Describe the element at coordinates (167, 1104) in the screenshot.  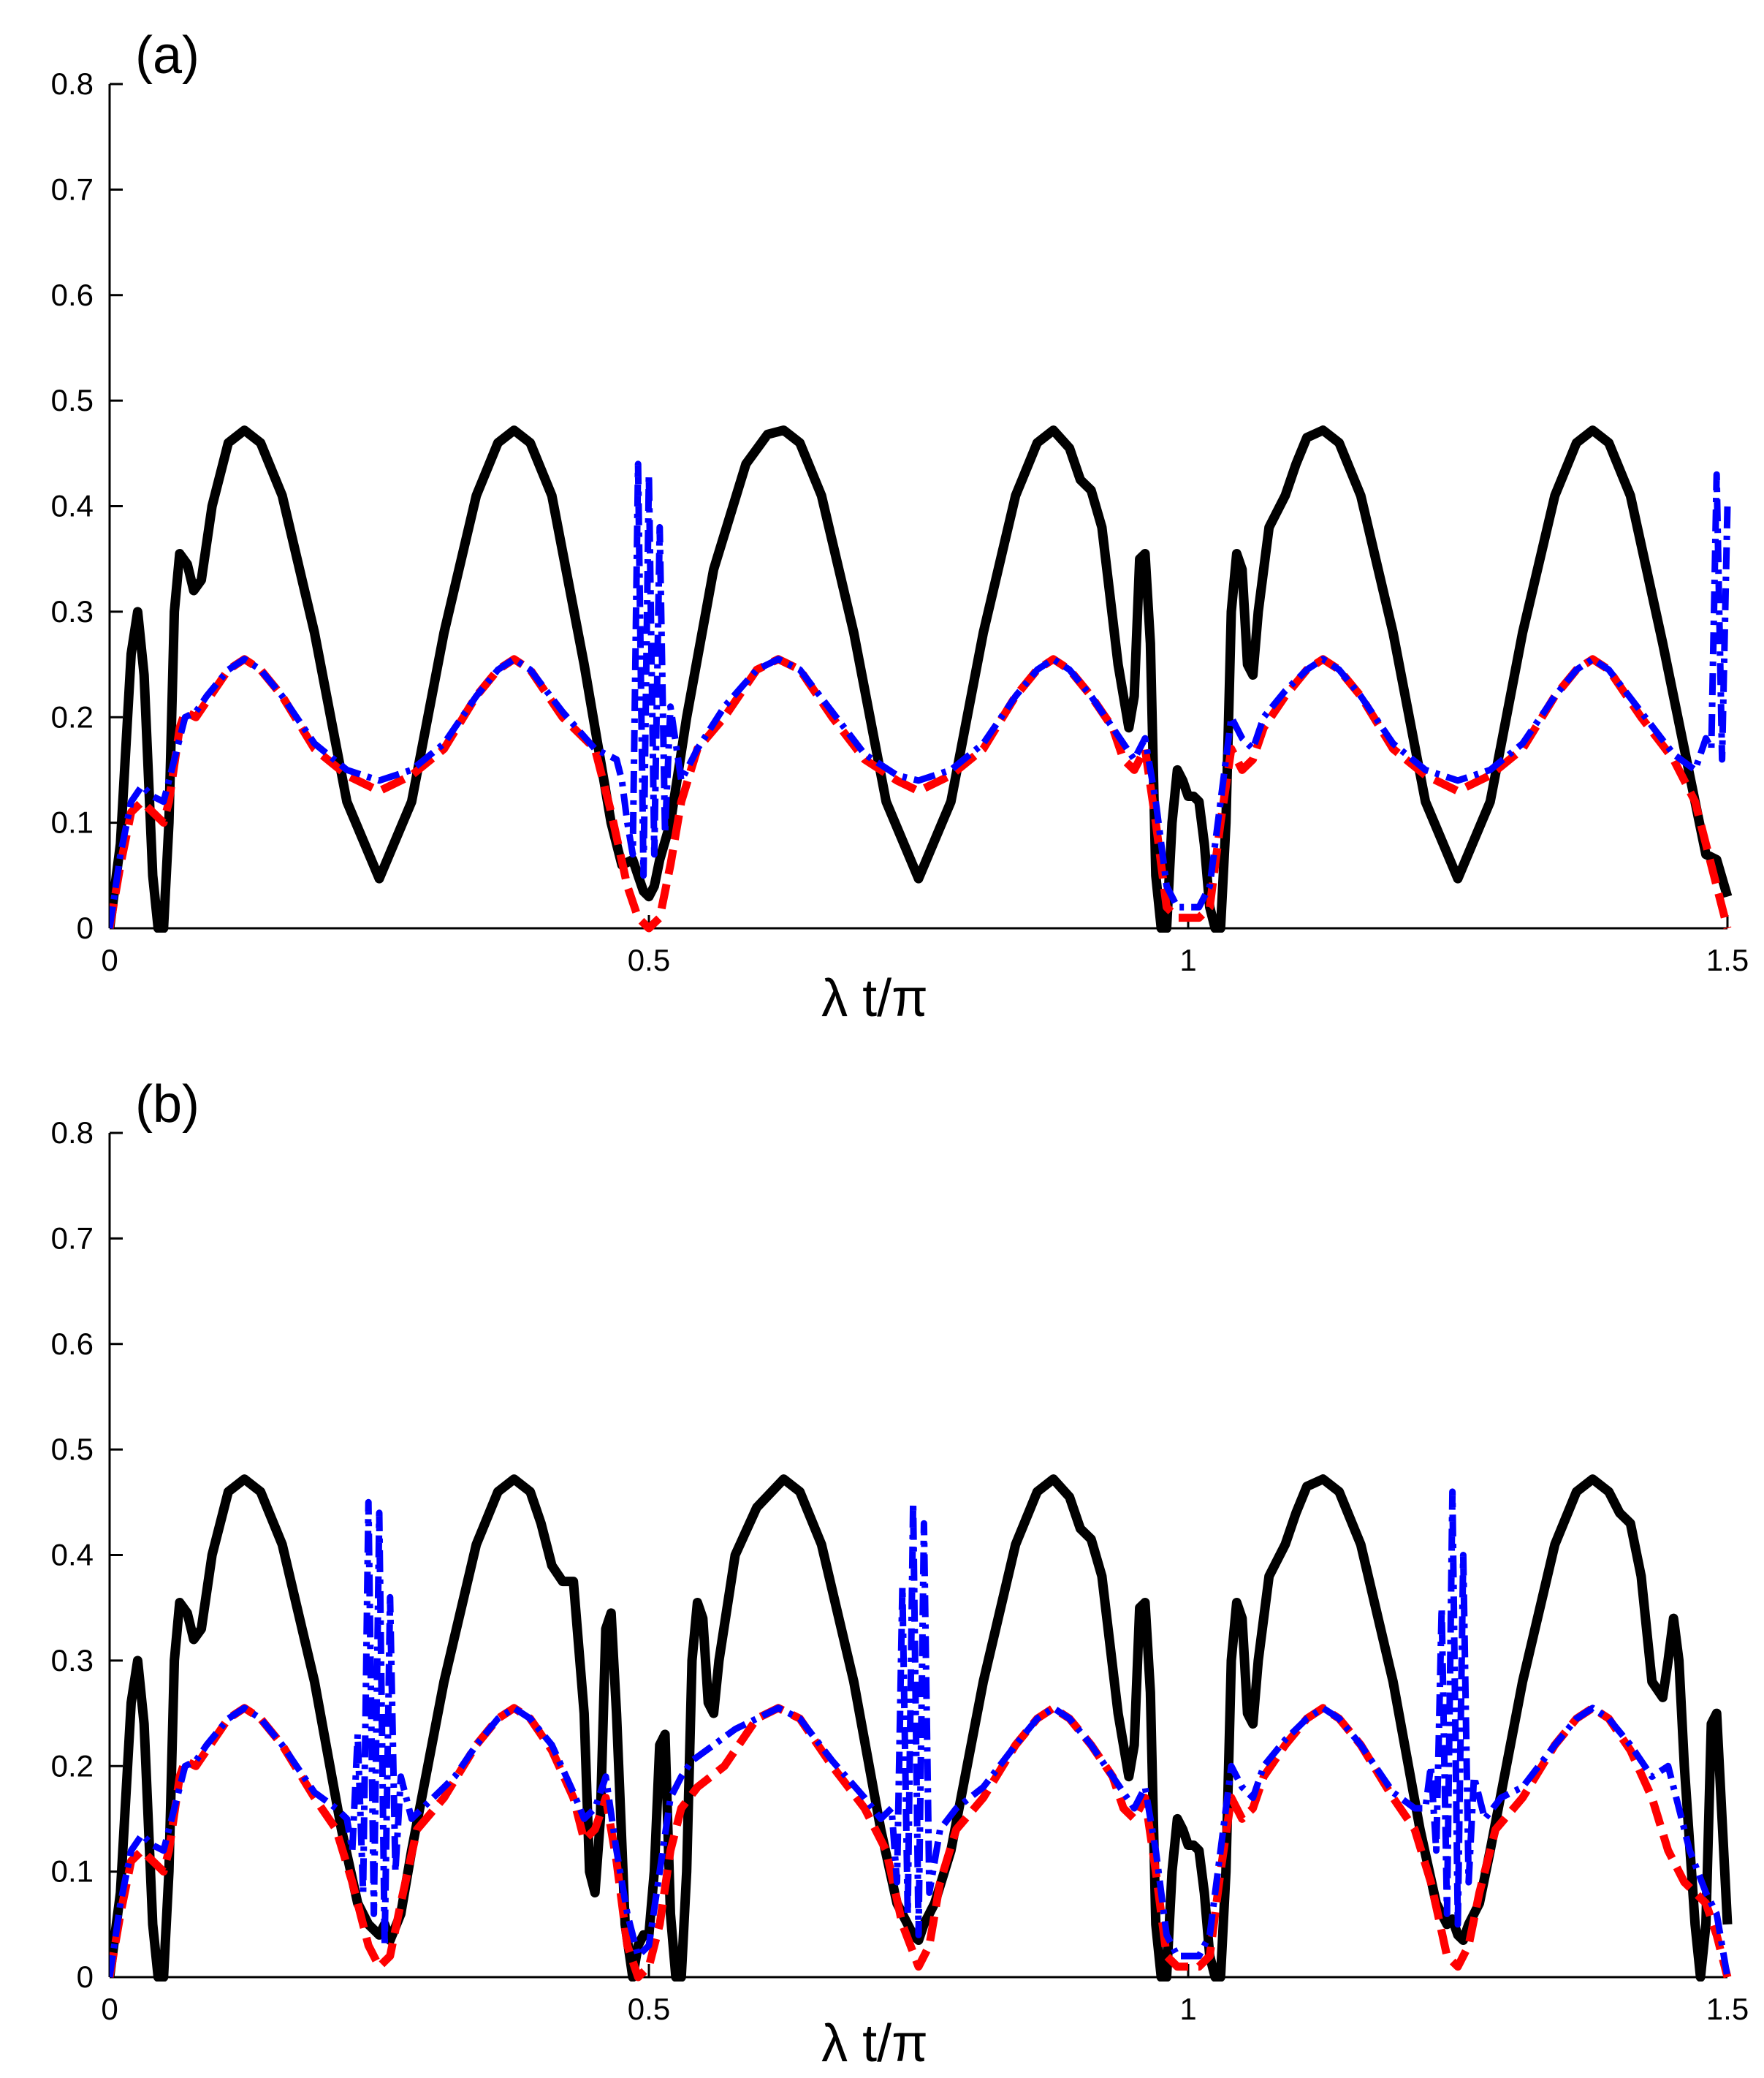
I see `panel-label: (b)` at that location.